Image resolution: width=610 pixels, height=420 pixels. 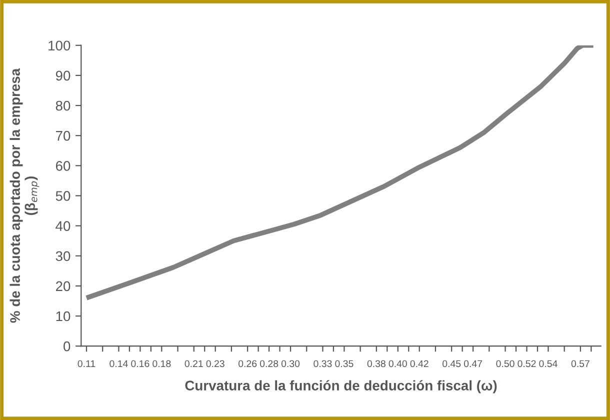 I want to click on x-tick-label: 0.18, so click(x=161, y=364).